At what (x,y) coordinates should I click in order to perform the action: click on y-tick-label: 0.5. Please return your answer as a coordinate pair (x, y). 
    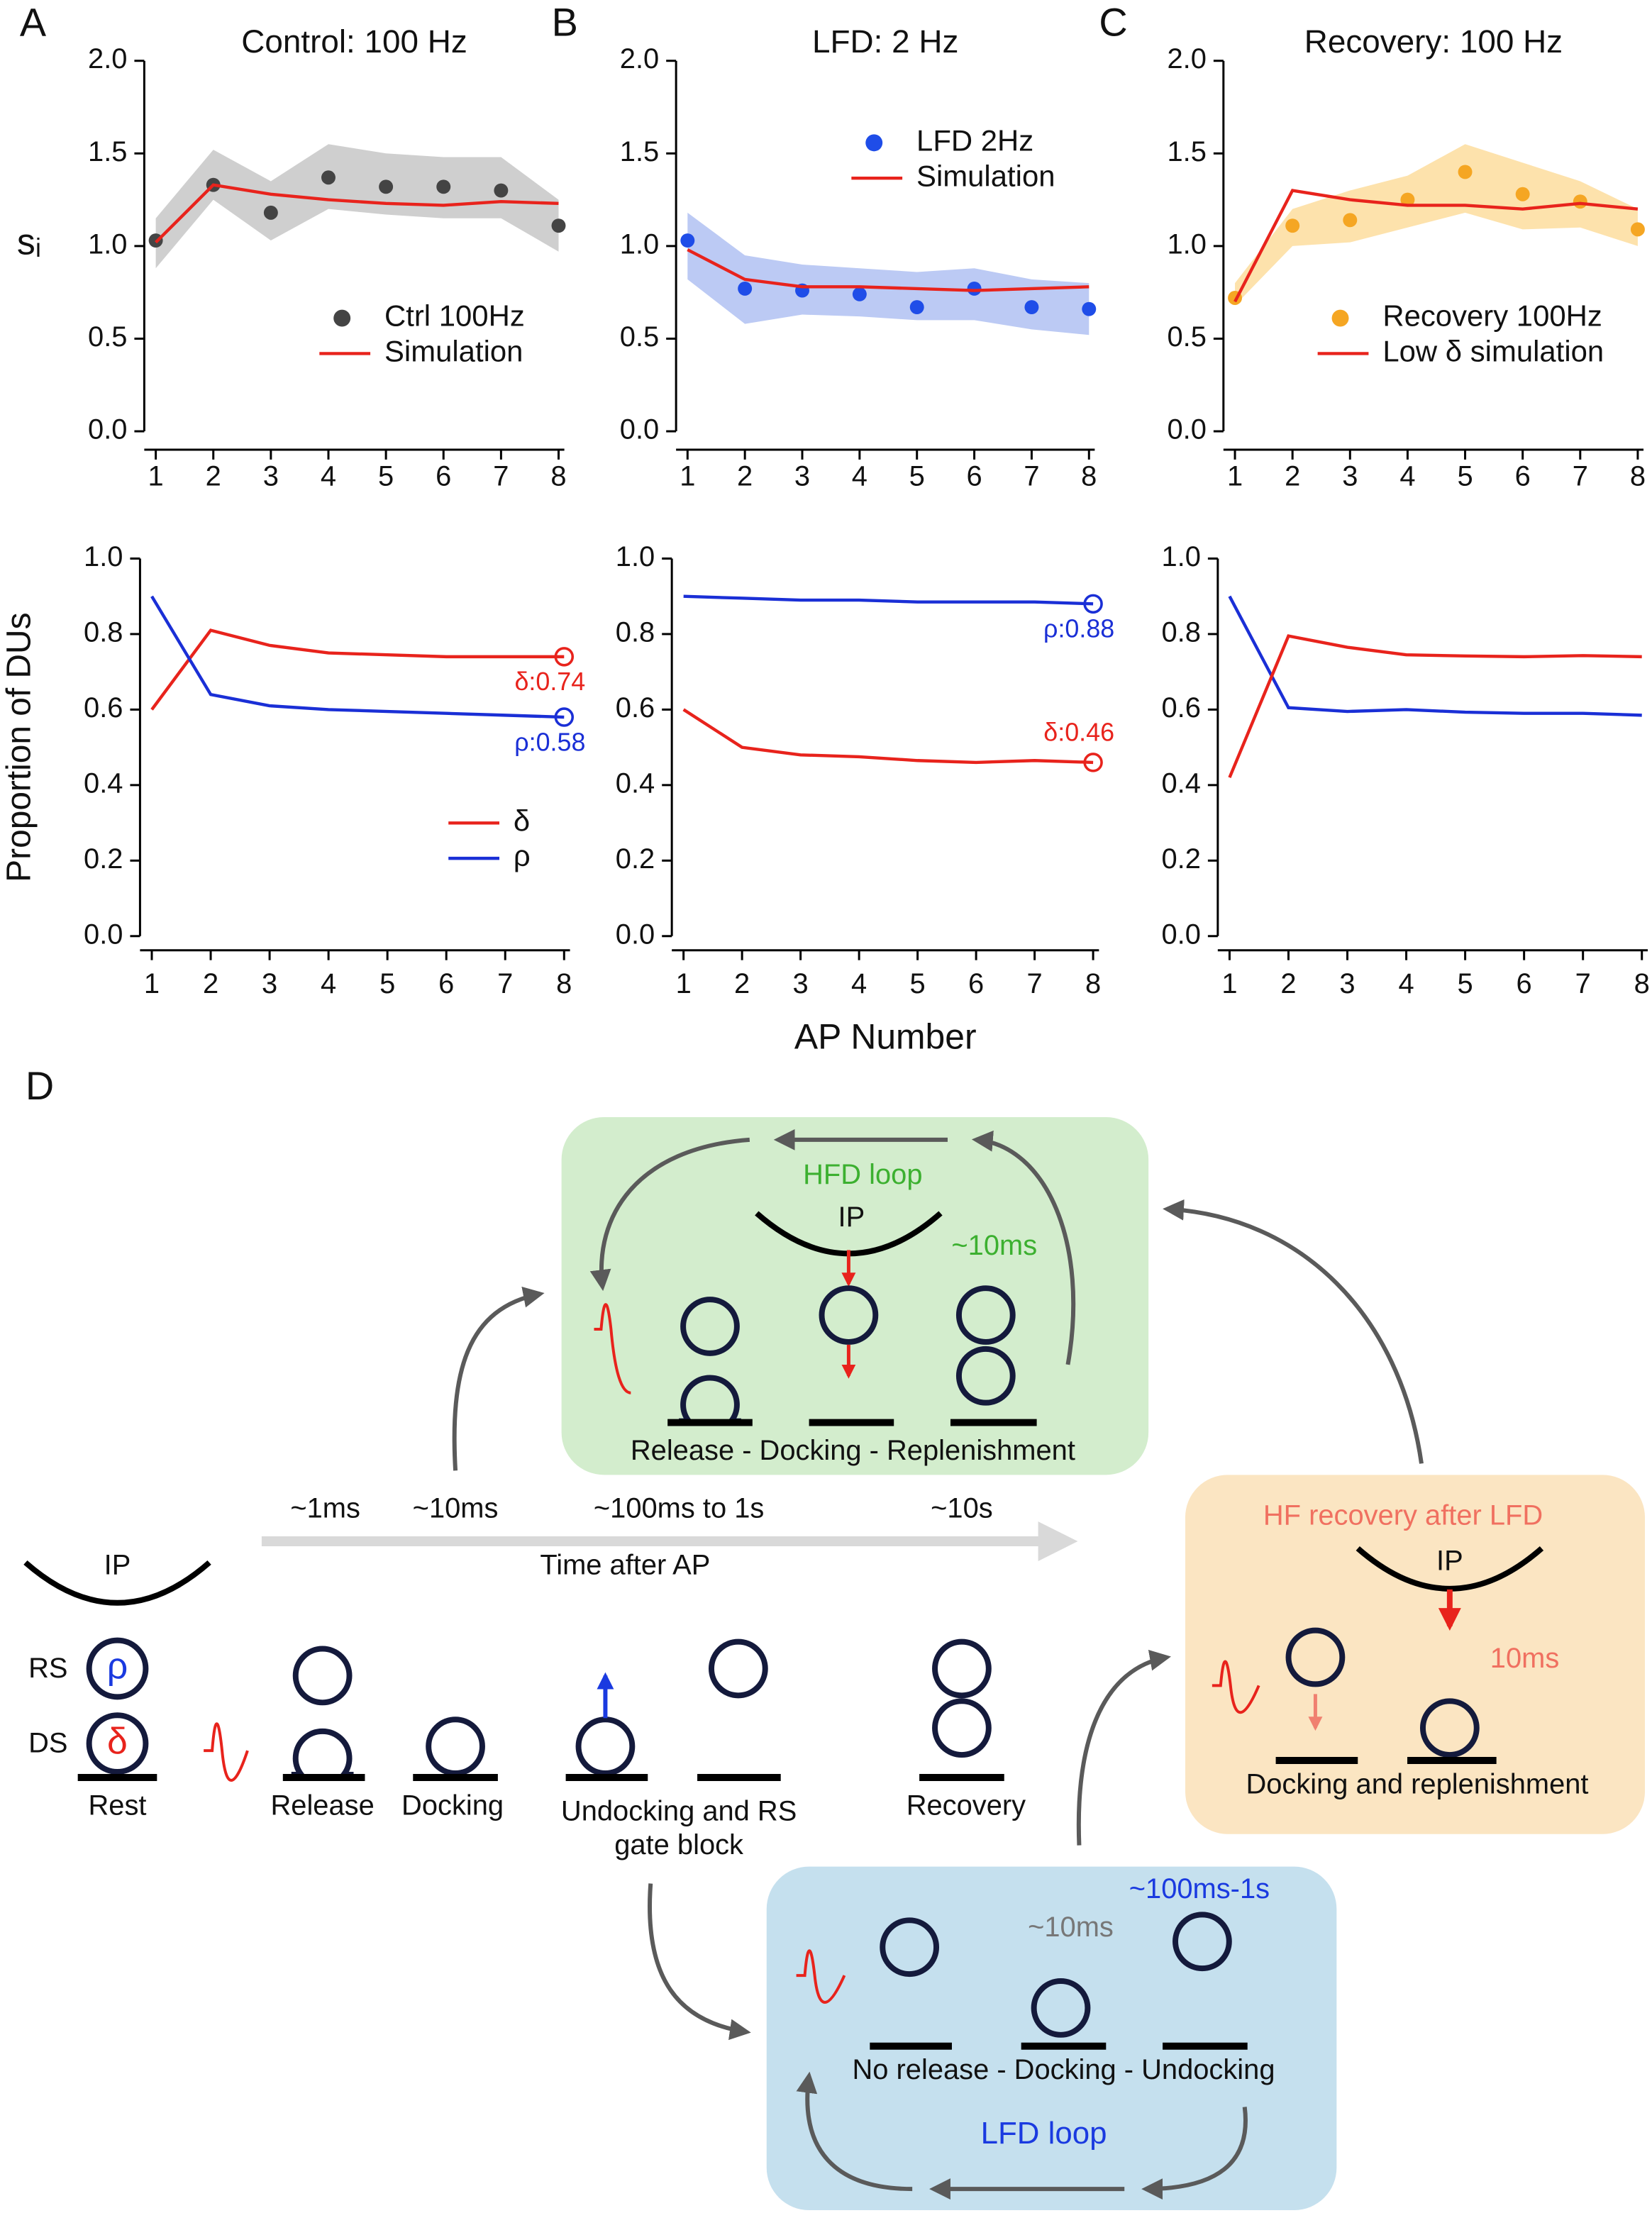
    Looking at the image, I should click on (639, 337).